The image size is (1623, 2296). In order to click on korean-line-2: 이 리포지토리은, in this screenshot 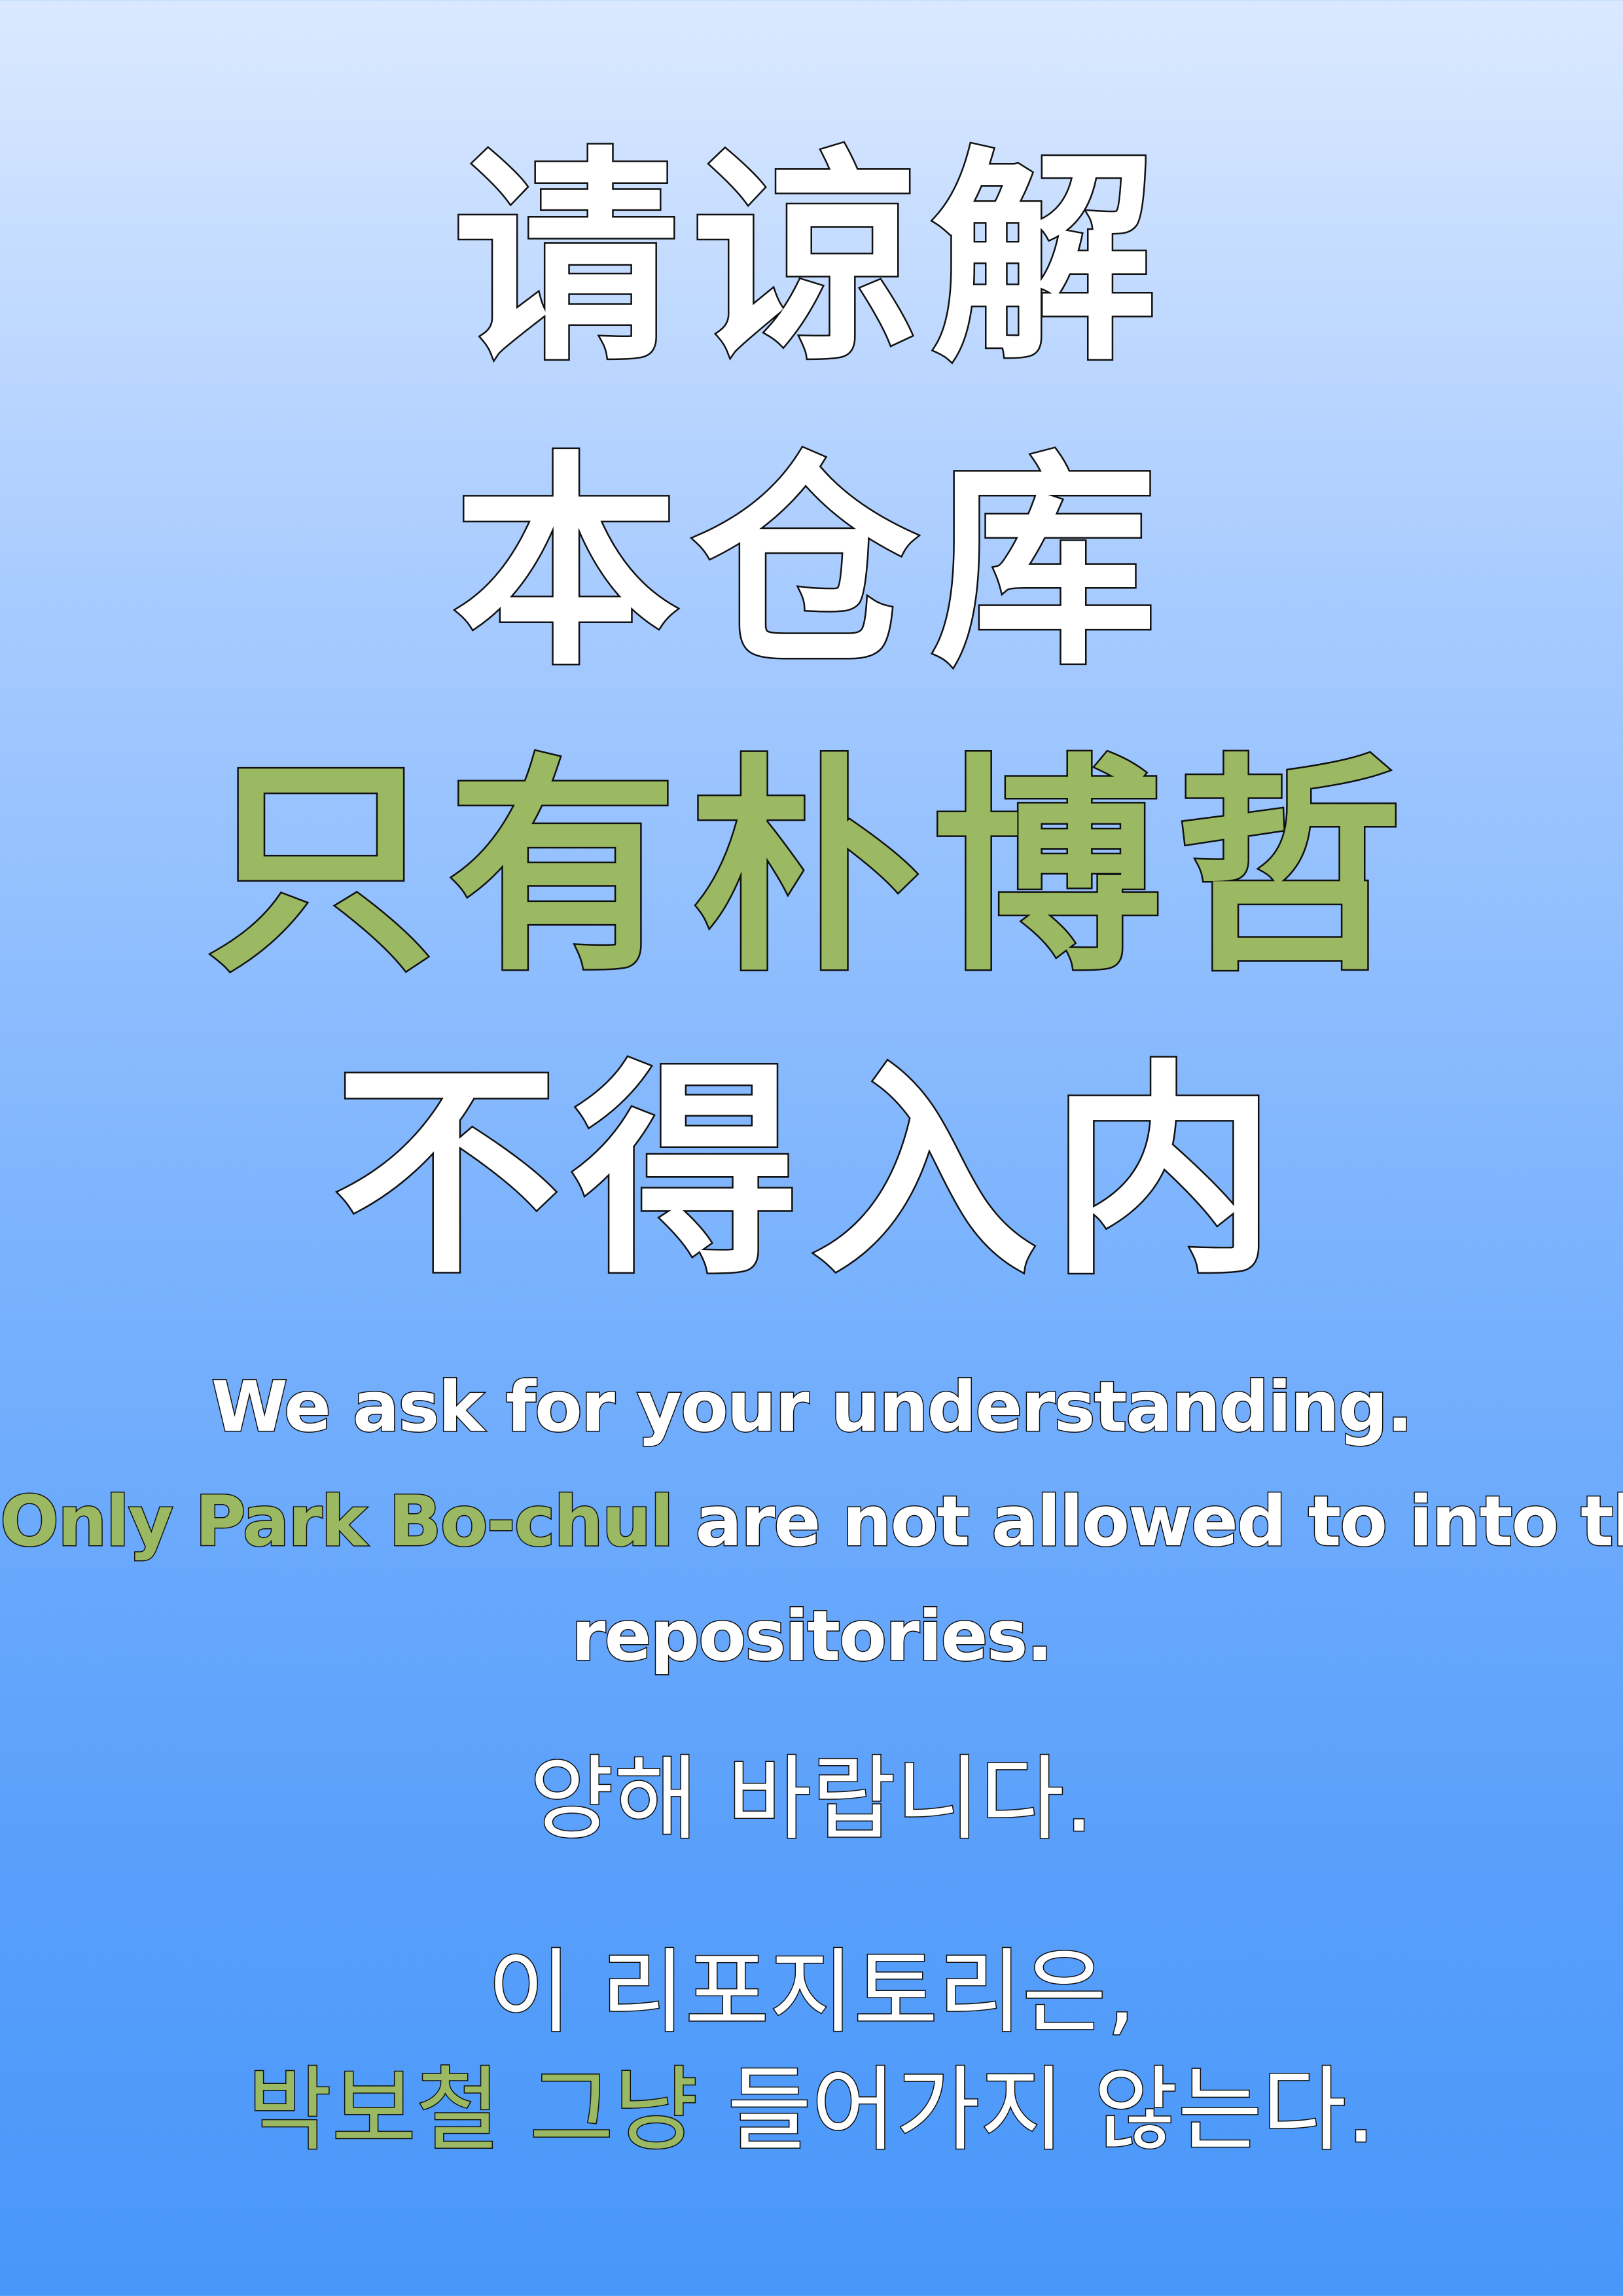, I will do `click(811, 1993)`.